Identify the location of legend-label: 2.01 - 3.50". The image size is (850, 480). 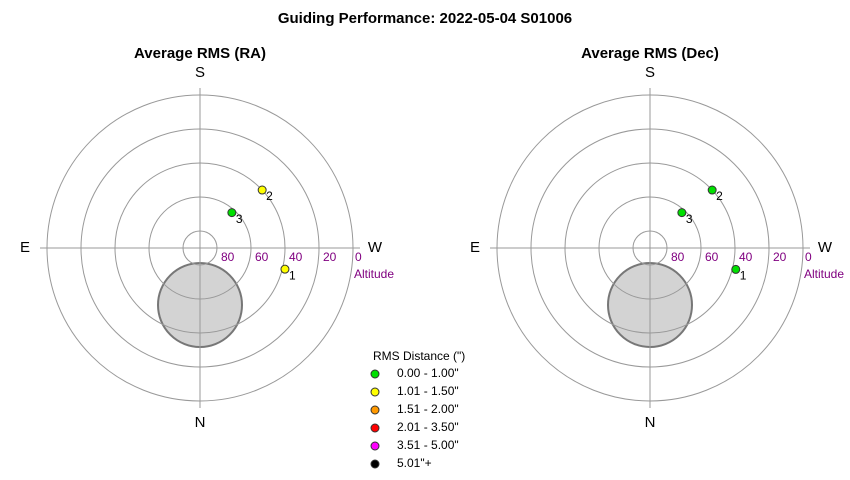
(428, 427).